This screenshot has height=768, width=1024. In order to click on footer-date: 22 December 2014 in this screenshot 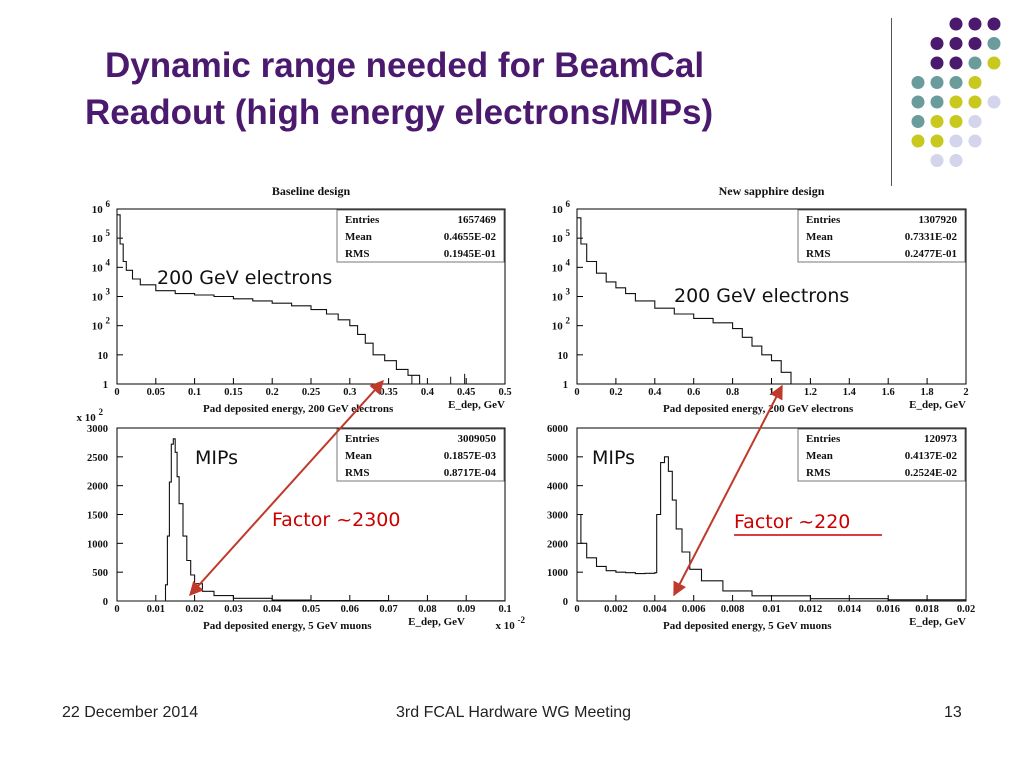, I will do `click(130, 712)`.